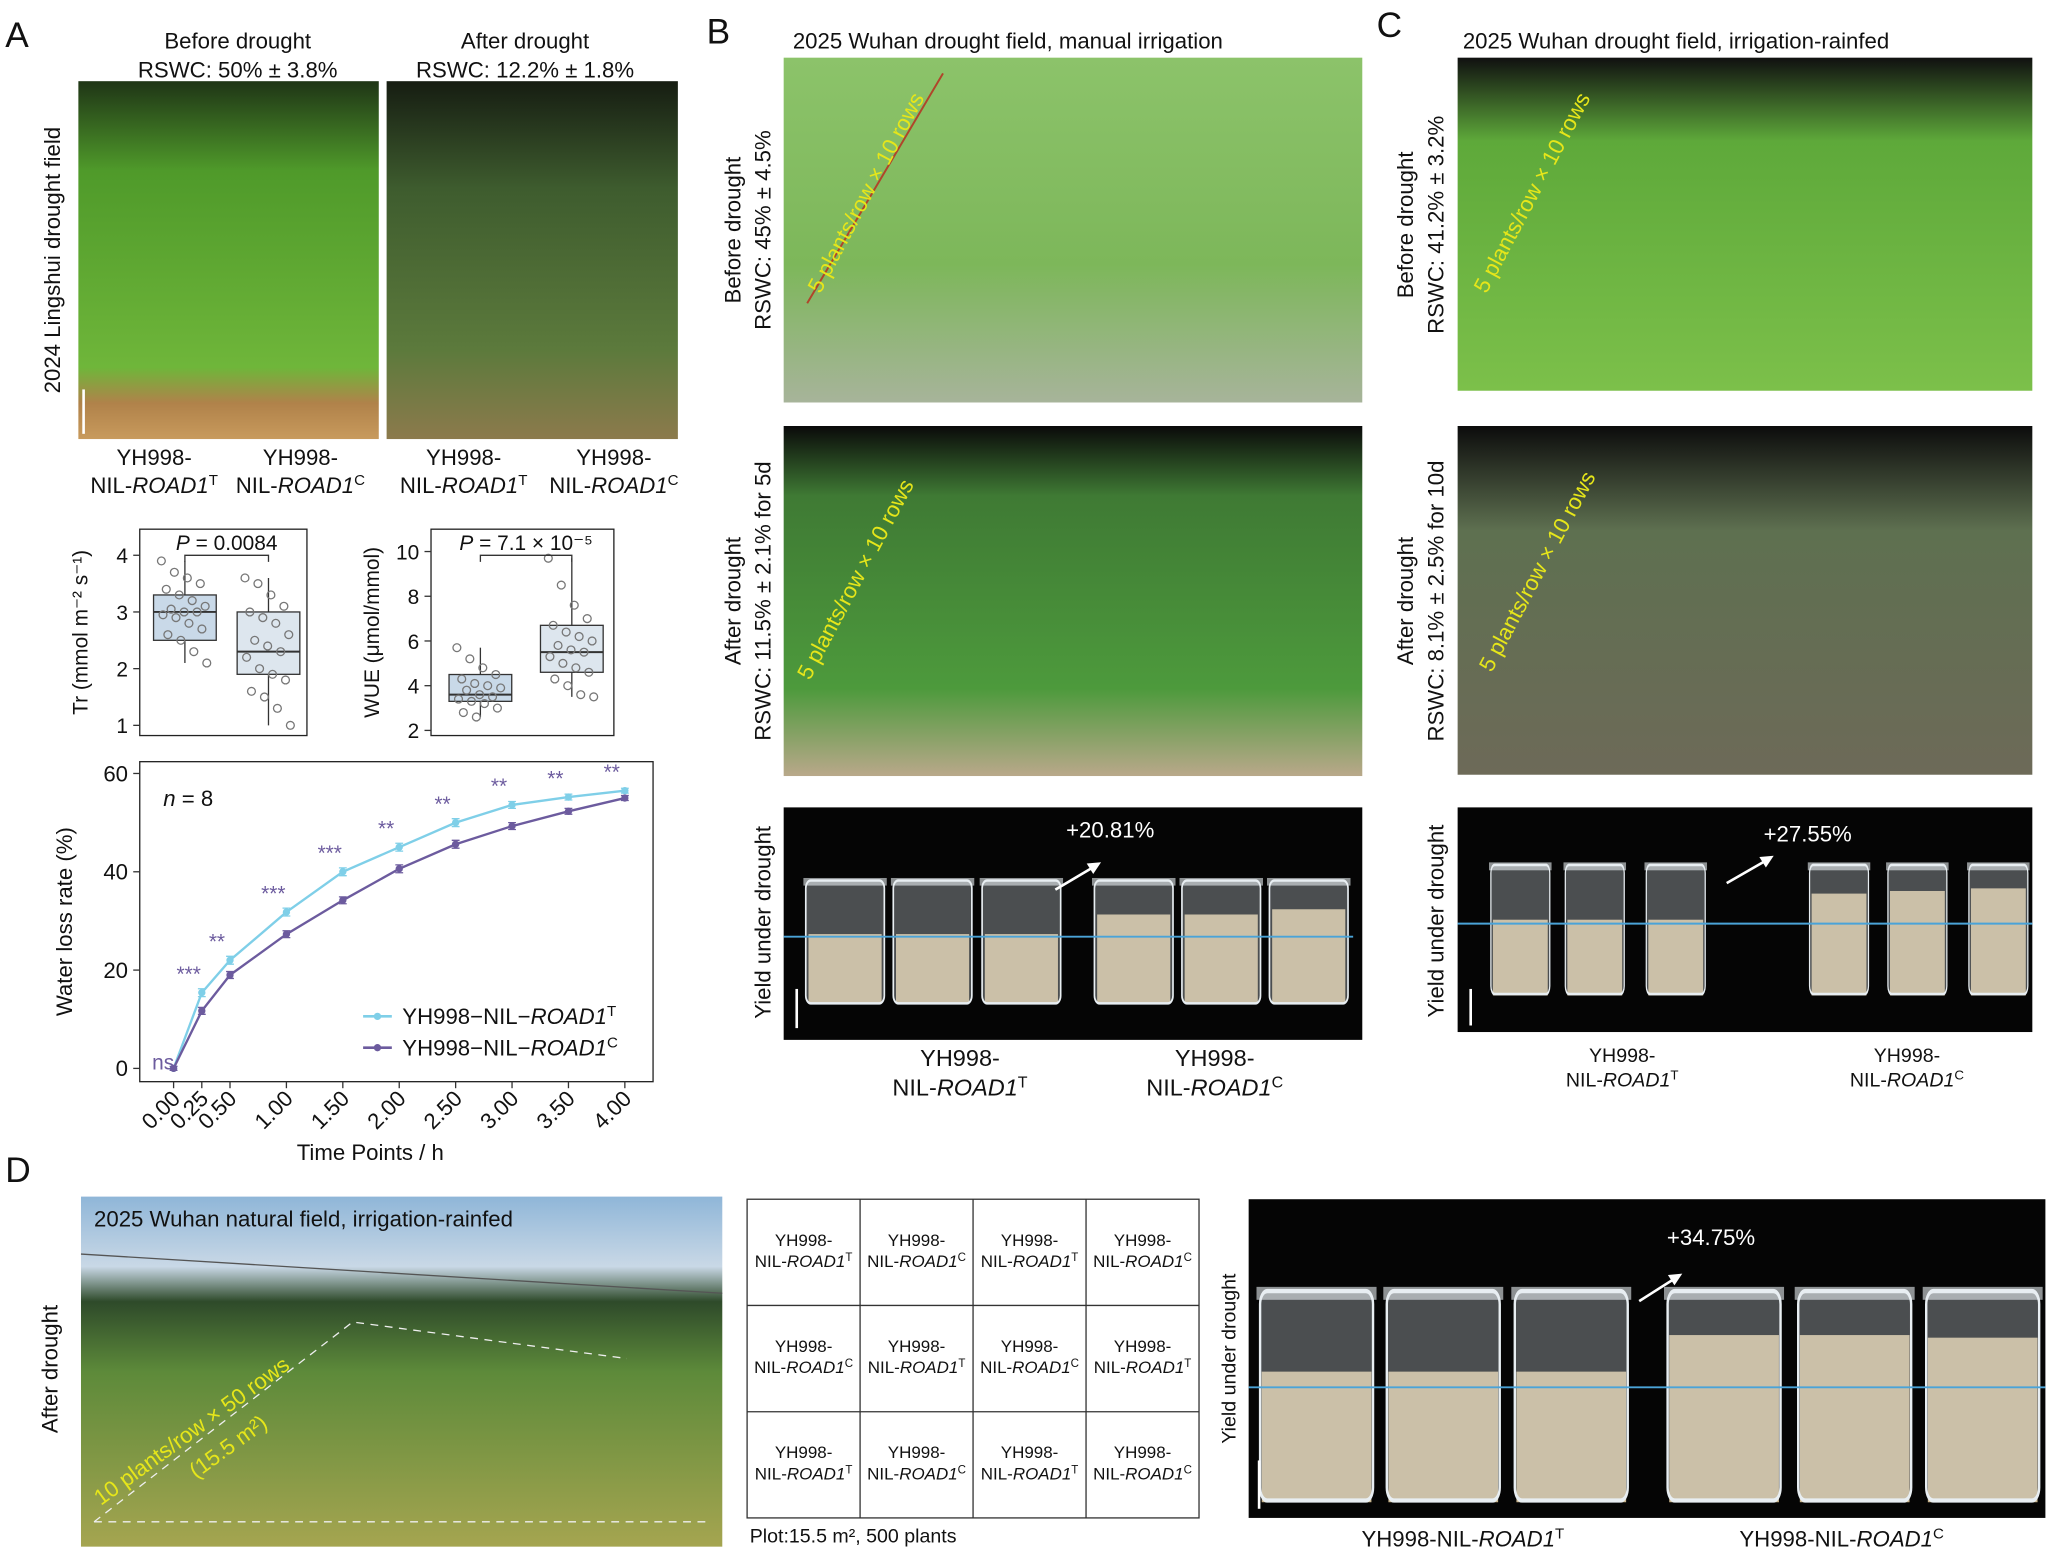  I want to click on wire, so click(401, 1273).